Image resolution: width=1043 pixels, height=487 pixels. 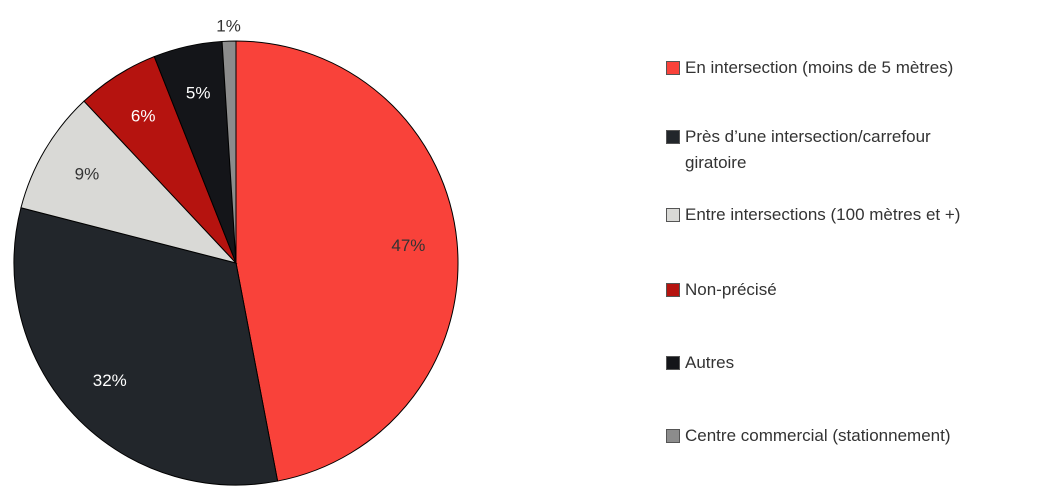 What do you see at coordinates (731, 289) in the screenshot?
I see `legend-label: Non-précisé` at bounding box center [731, 289].